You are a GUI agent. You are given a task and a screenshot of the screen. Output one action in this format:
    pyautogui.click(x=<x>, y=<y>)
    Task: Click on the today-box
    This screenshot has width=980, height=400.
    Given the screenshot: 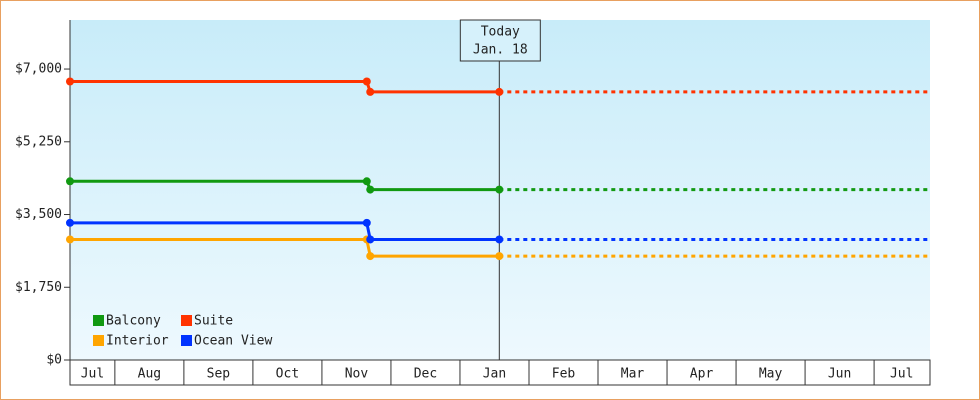 What is the action you would take?
    pyautogui.click(x=500, y=40)
    